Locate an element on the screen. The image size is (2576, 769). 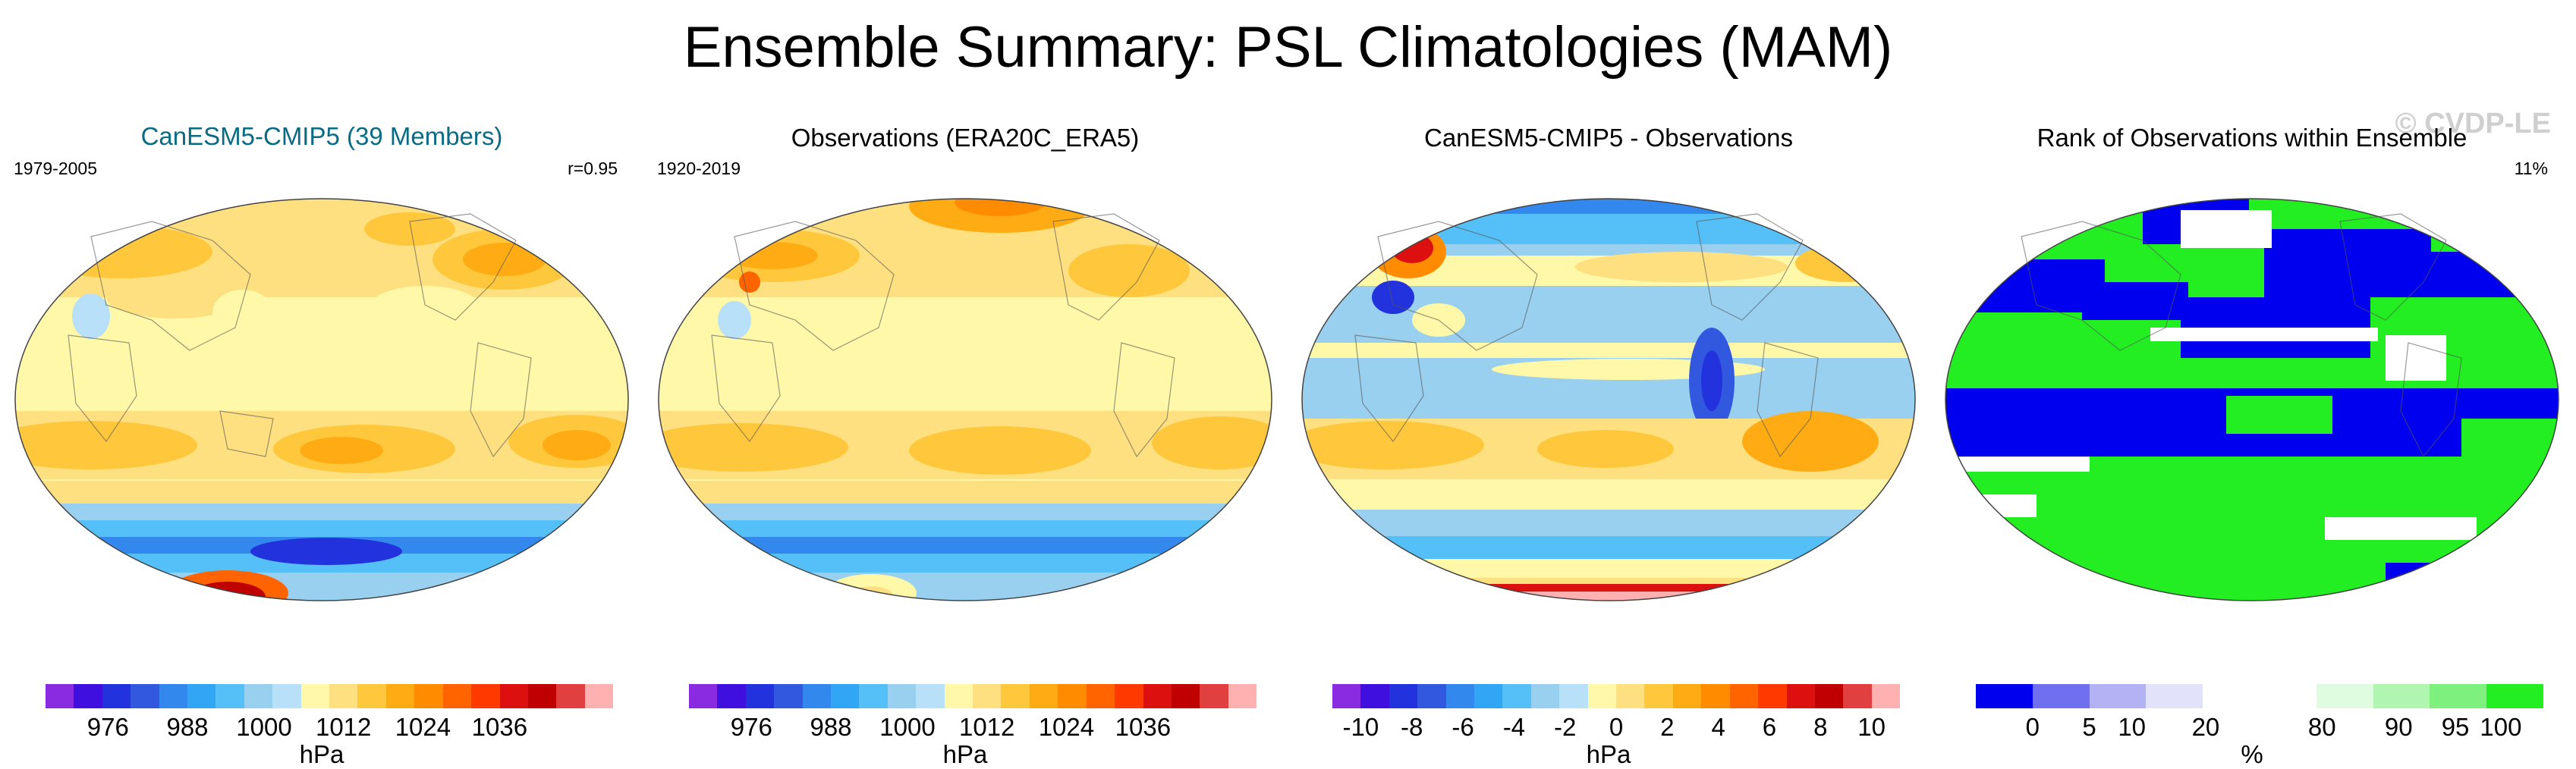
watermark: © CVDP-LE is located at coordinates (2473, 124).